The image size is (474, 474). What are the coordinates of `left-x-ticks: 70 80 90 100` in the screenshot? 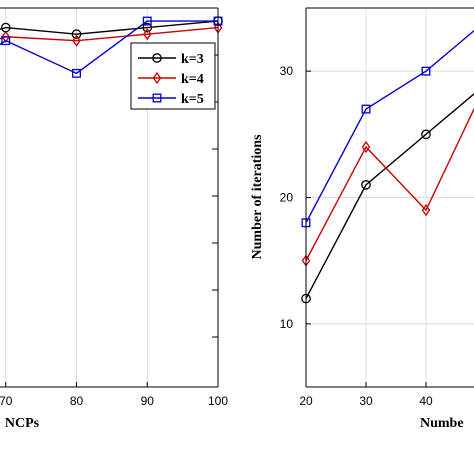 It's located at (114, 395).